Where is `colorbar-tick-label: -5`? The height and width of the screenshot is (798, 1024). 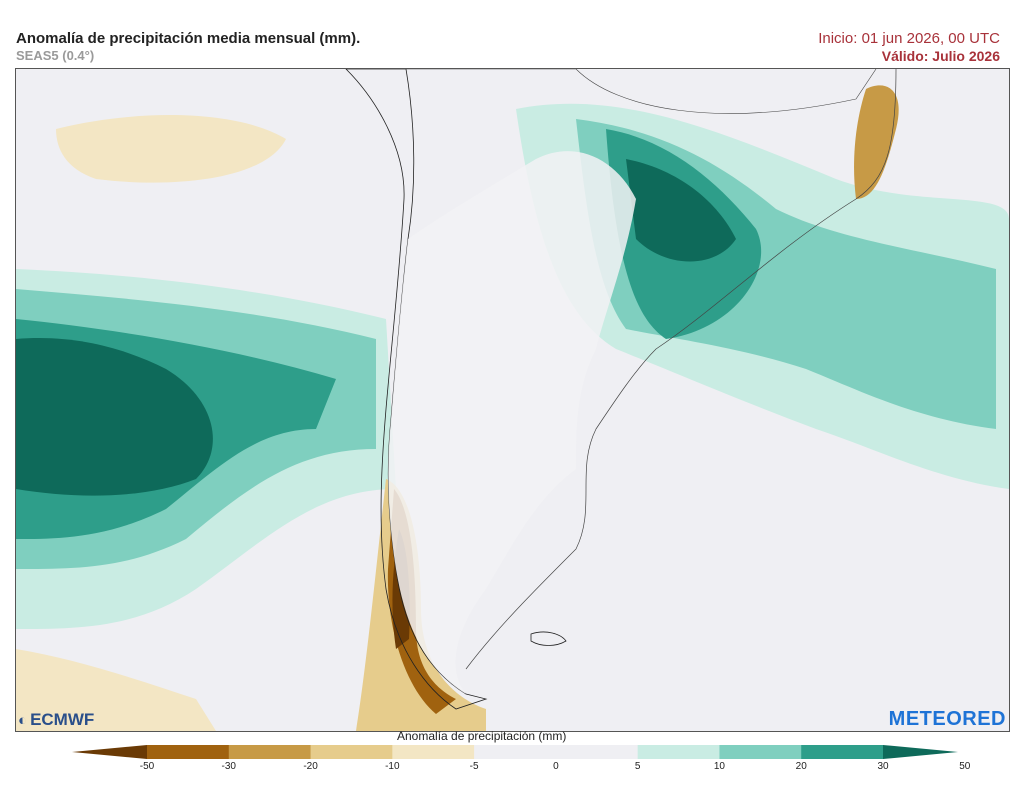 colorbar-tick-label: -5 is located at coordinates (474, 766).